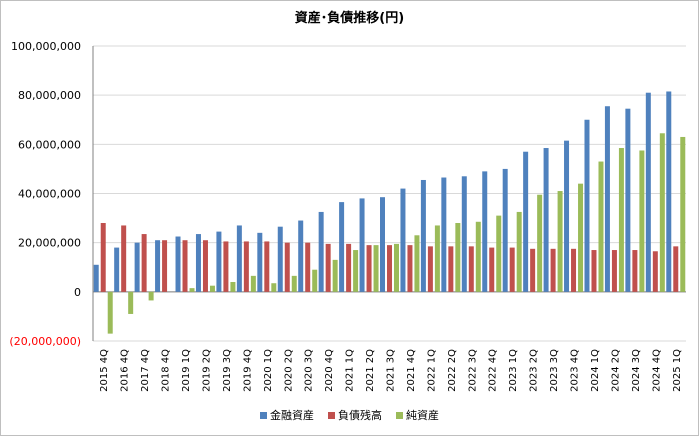 This screenshot has height=436, width=699. What do you see at coordinates (247, 370) in the screenshot?
I see `x-tick-label: 2019 4Q` at bounding box center [247, 370].